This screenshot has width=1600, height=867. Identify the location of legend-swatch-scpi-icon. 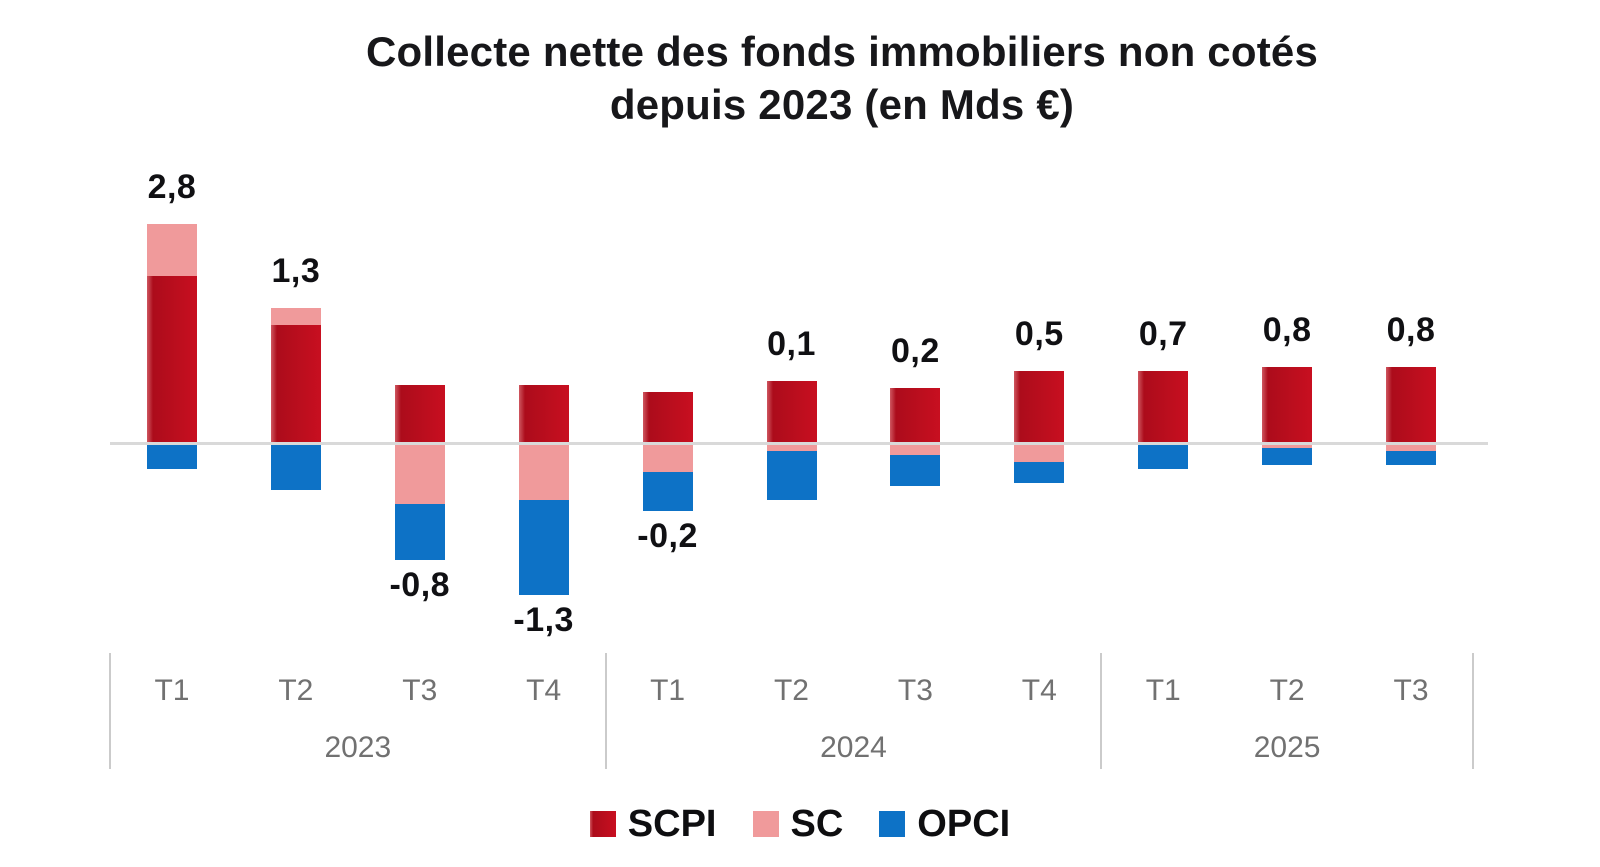
(602, 824).